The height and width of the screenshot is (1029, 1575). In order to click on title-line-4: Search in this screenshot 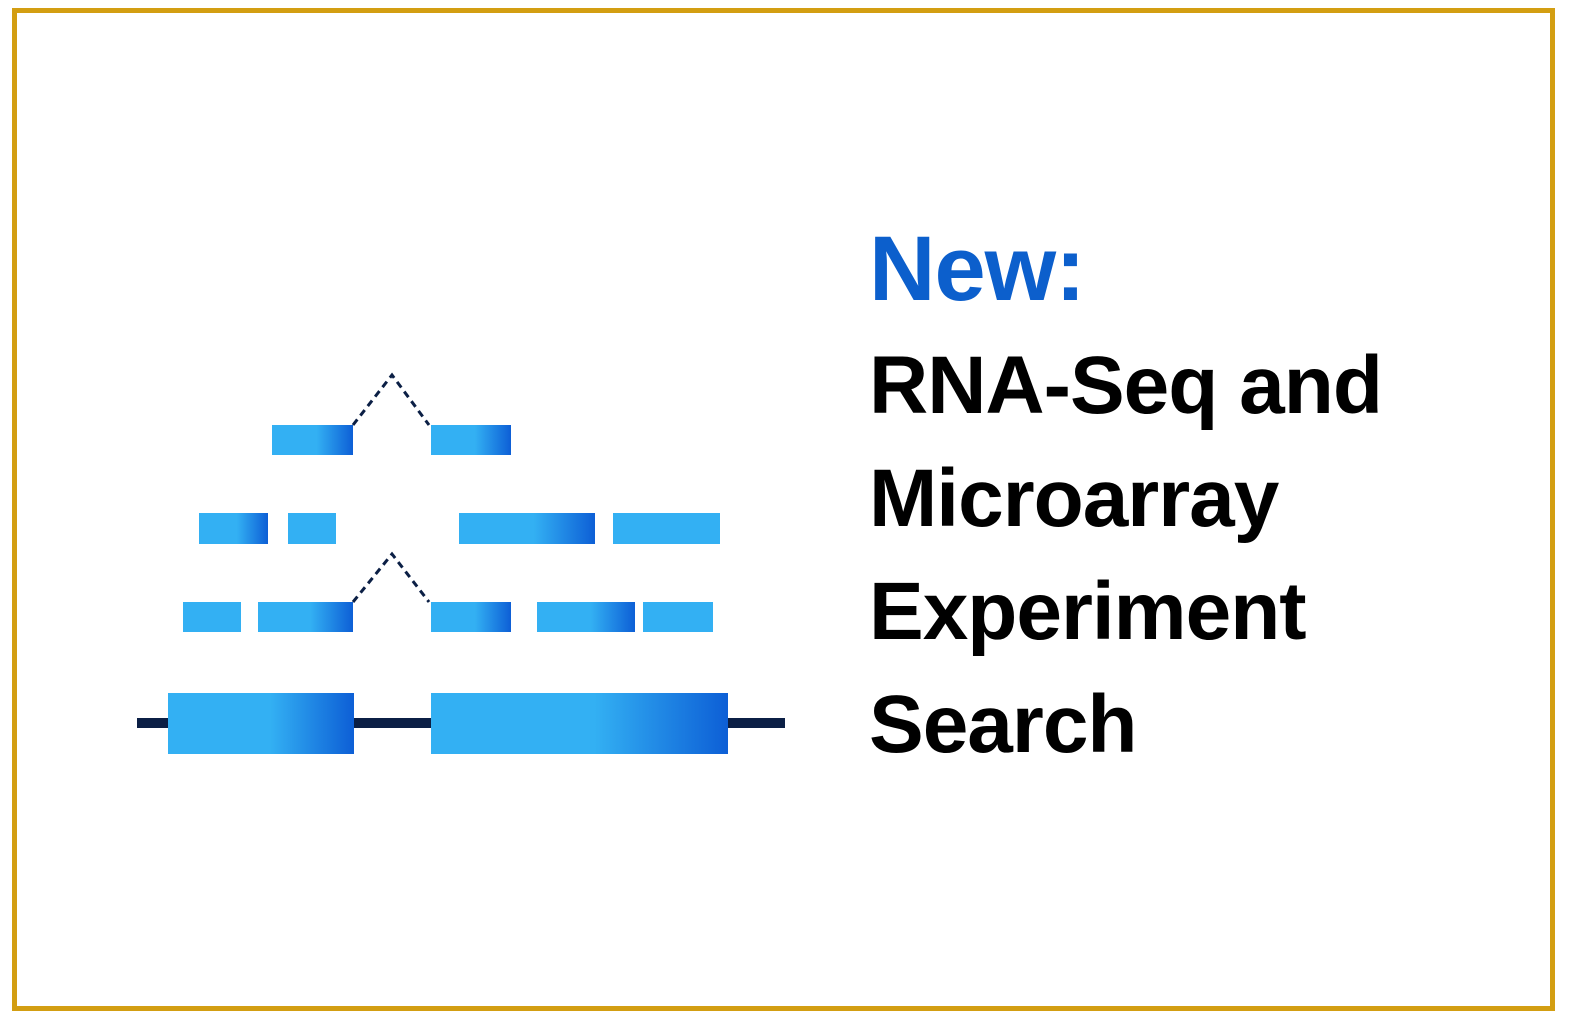, I will do `click(1003, 724)`.